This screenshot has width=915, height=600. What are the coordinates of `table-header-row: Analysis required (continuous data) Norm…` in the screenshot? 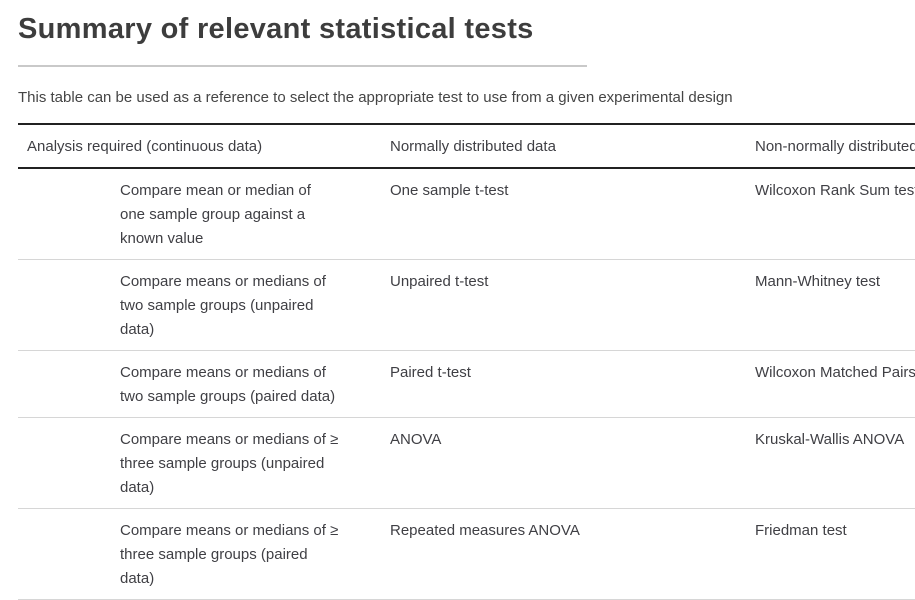 It's located at (466, 147).